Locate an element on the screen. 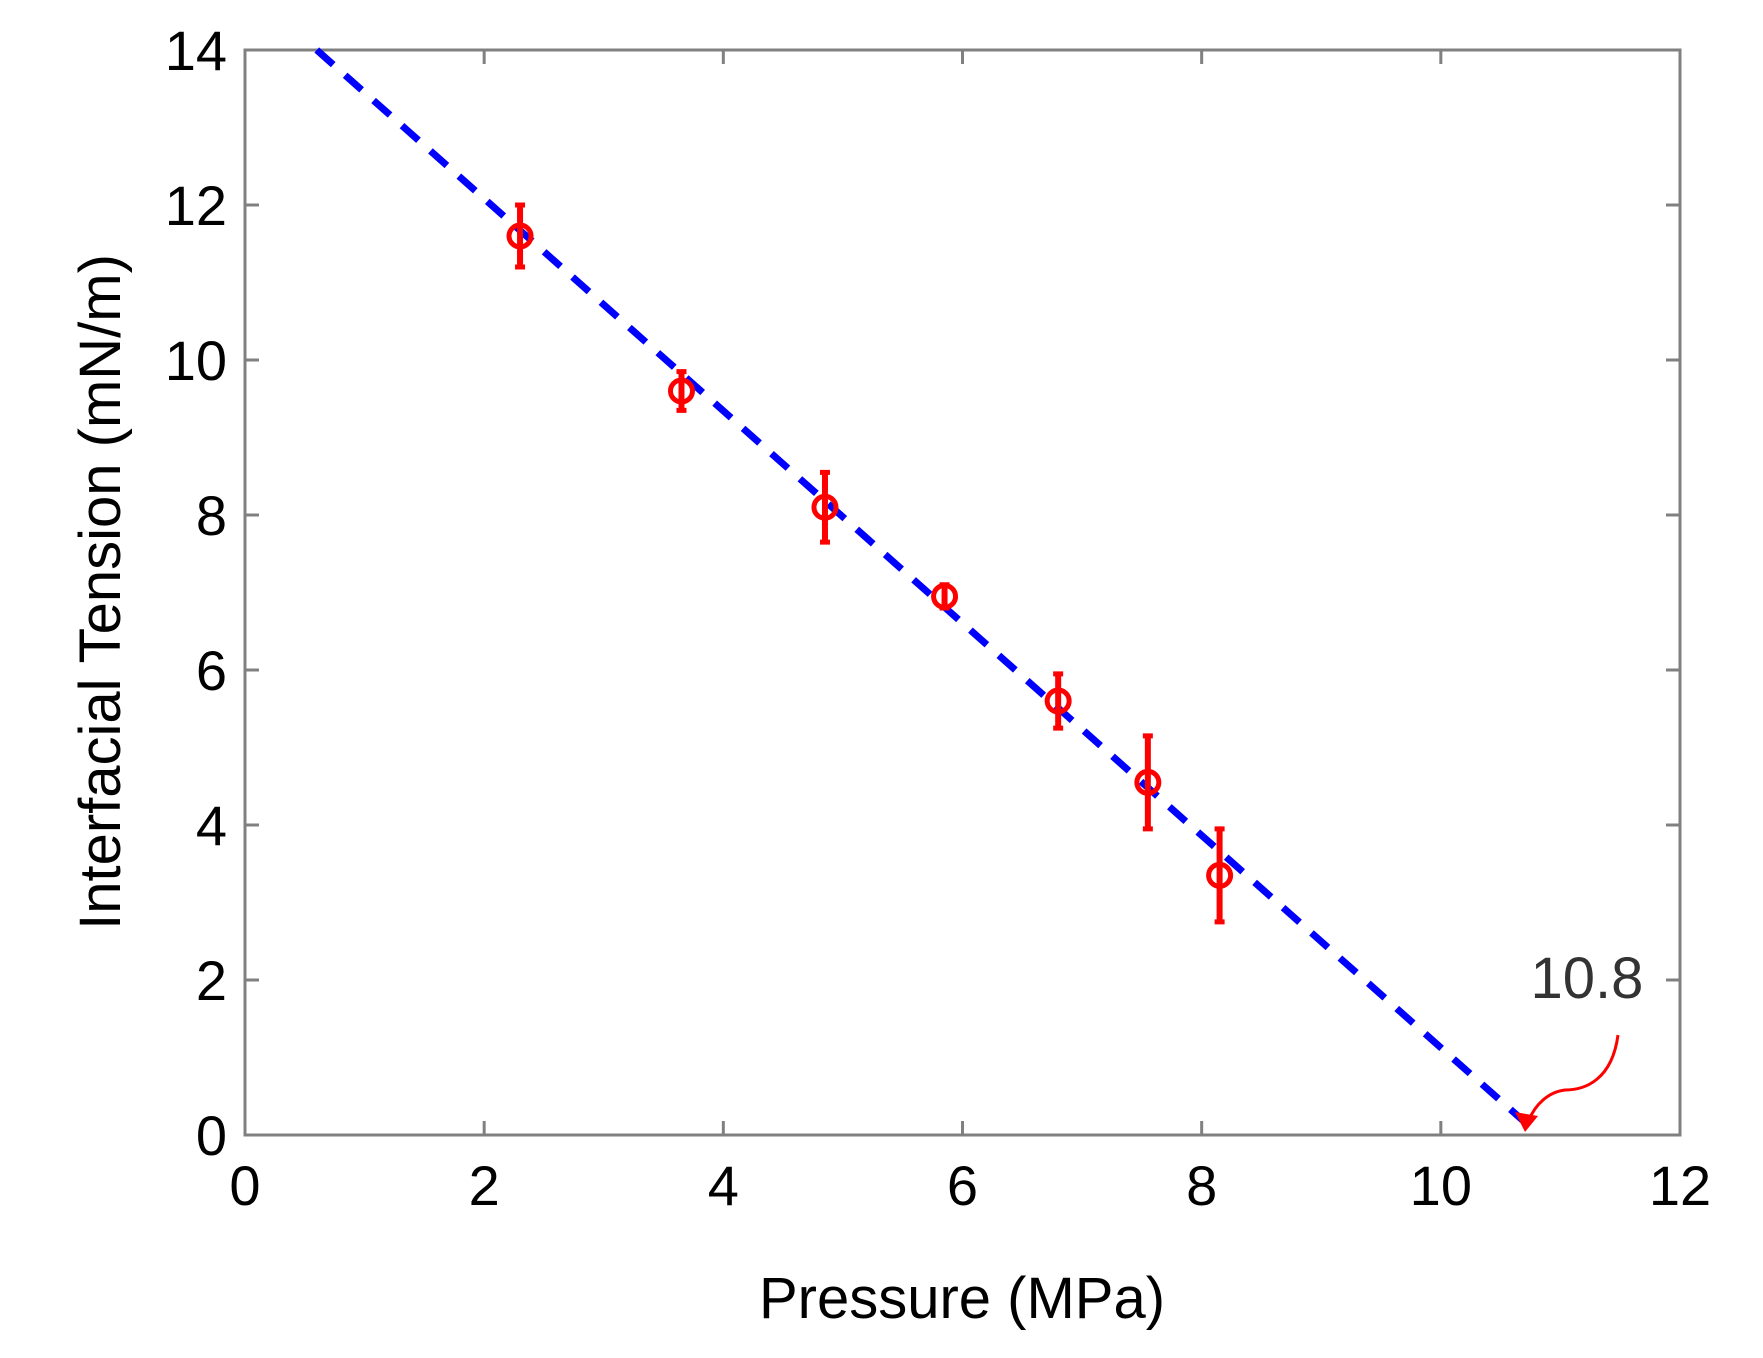 Image resolution: width=1763 pixels, height=1358 pixels. y-tick-label: 10 is located at coordinates (196, 360).